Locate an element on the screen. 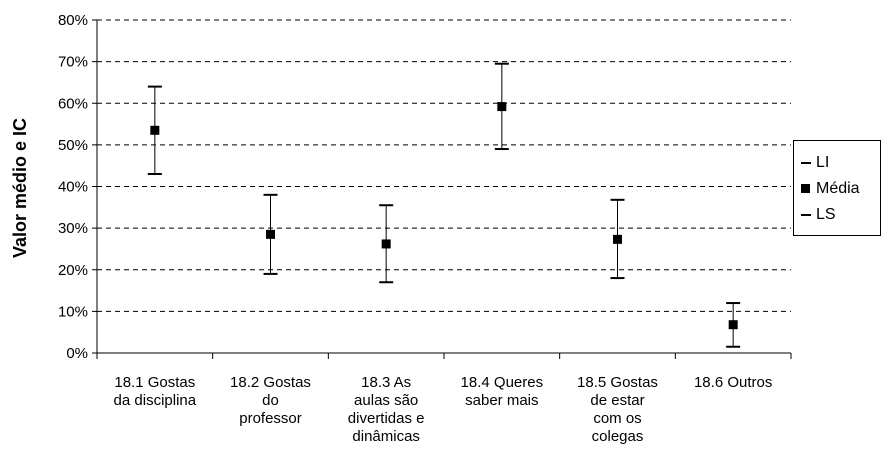 This screenshot has height=463, width=886. y-tick-label: 40% is located at coordinates (73, 187).